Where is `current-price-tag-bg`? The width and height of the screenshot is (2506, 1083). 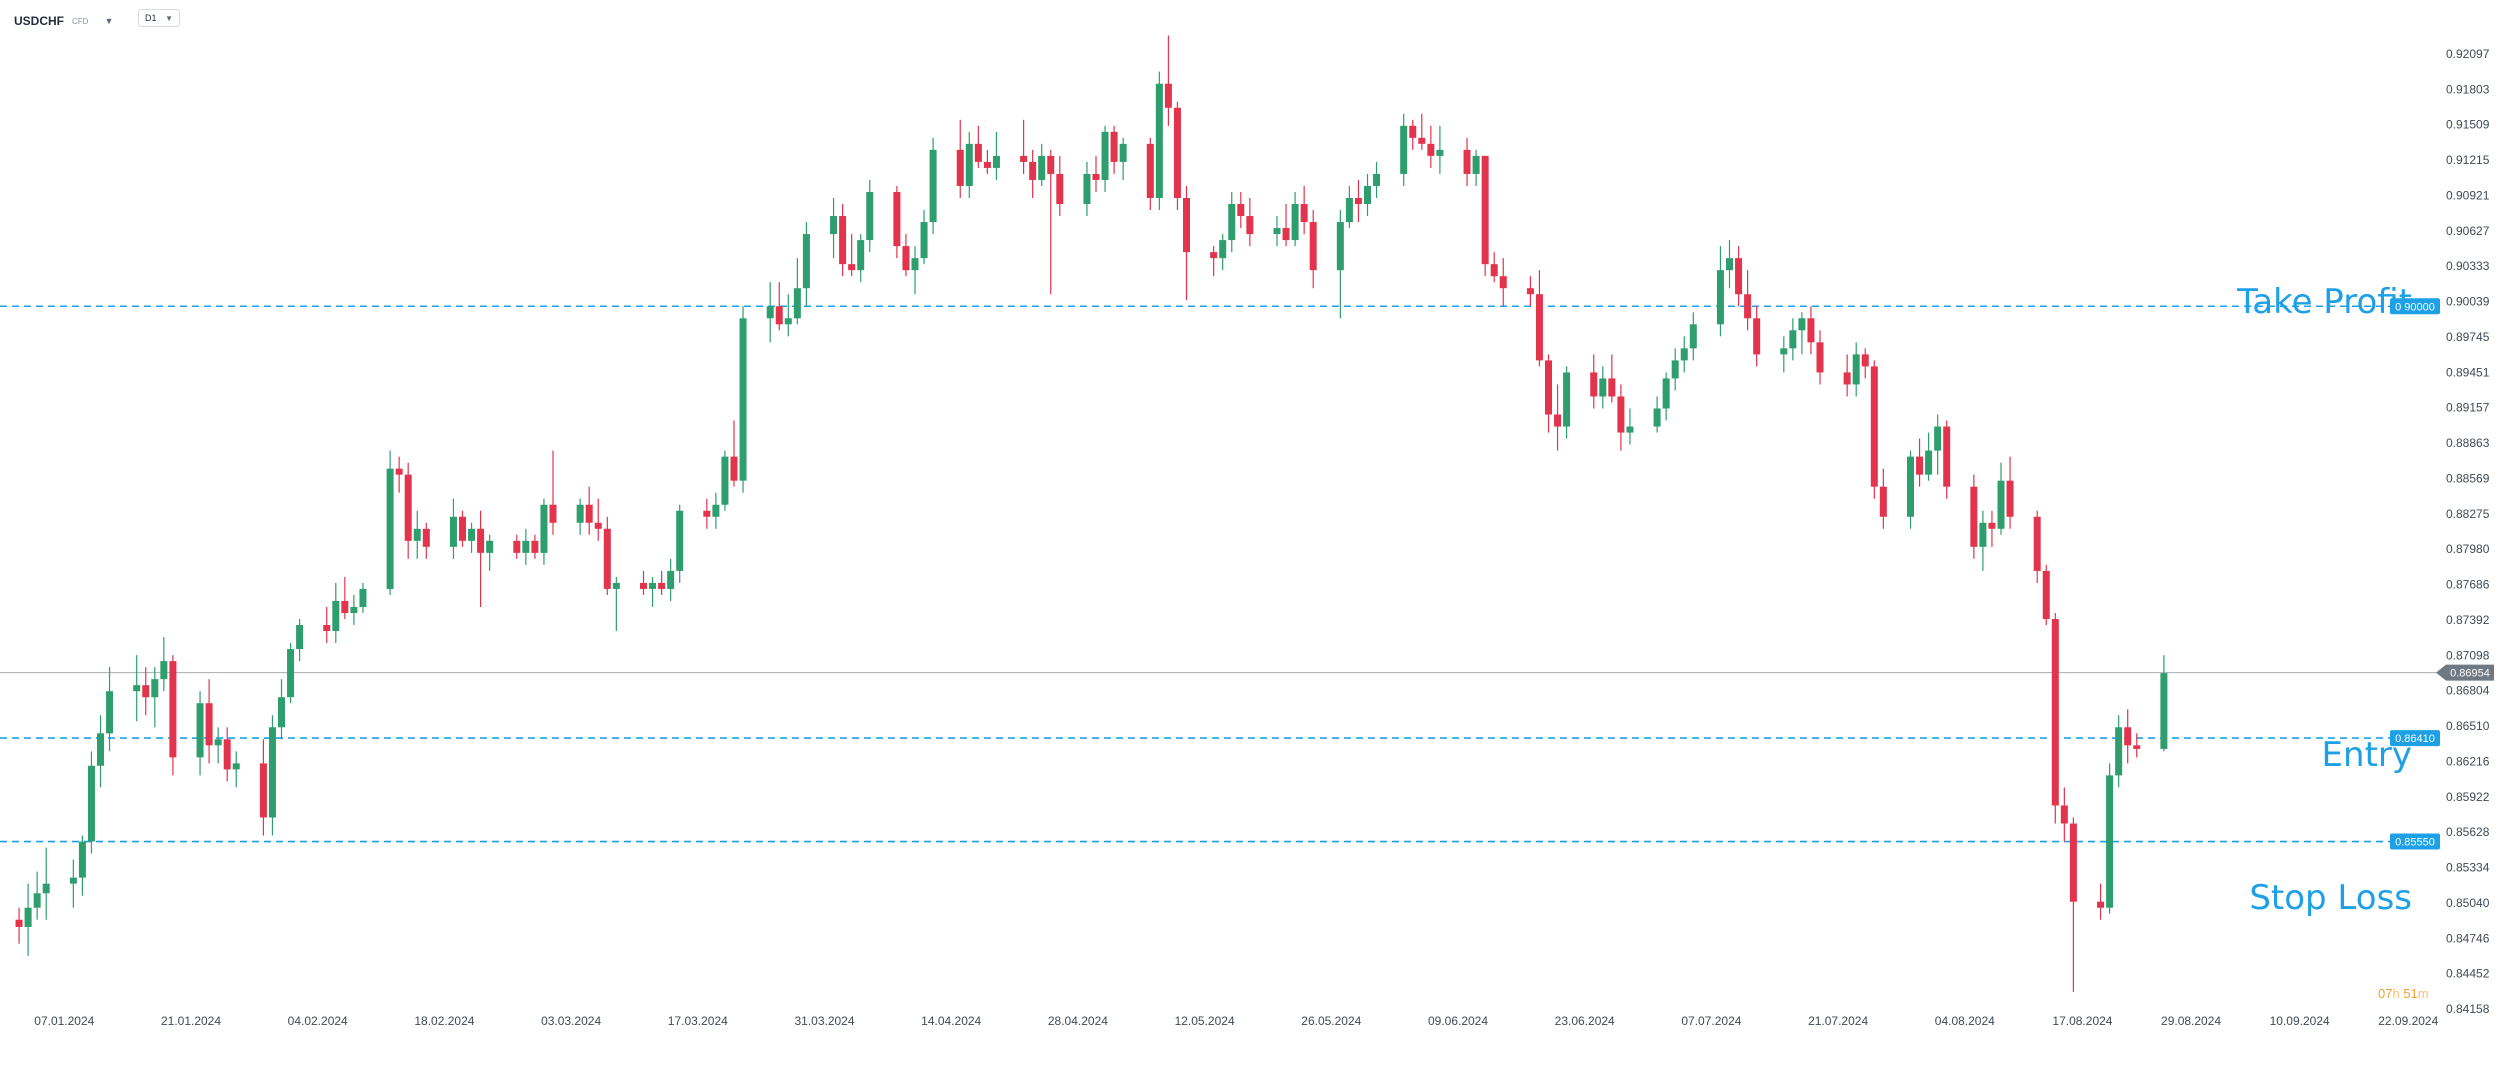 current-price-tag-bg is located at coordinates (2465, 672).